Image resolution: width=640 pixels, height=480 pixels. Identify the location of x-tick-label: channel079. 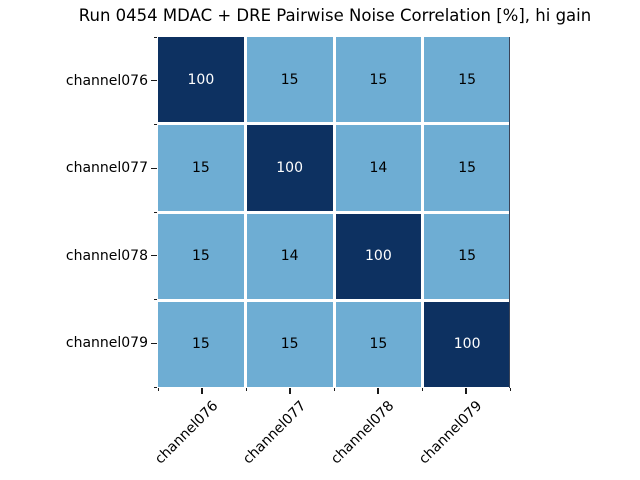
(450, 433).